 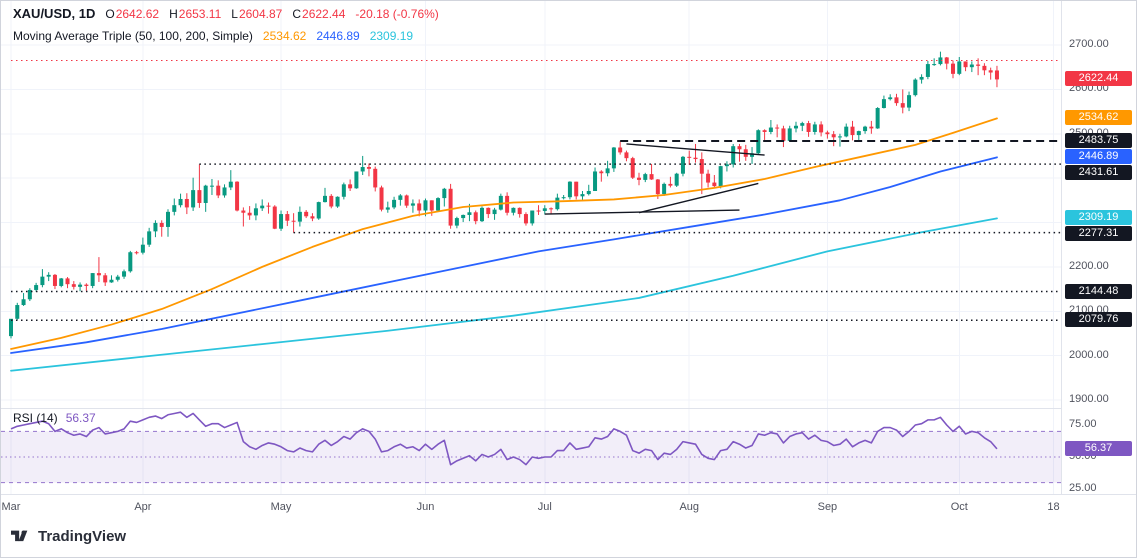 What do you see at coordinates (19, 536) in the screenshot?
I see `tradingview-logo-mark` at bounding box center [19, 536].